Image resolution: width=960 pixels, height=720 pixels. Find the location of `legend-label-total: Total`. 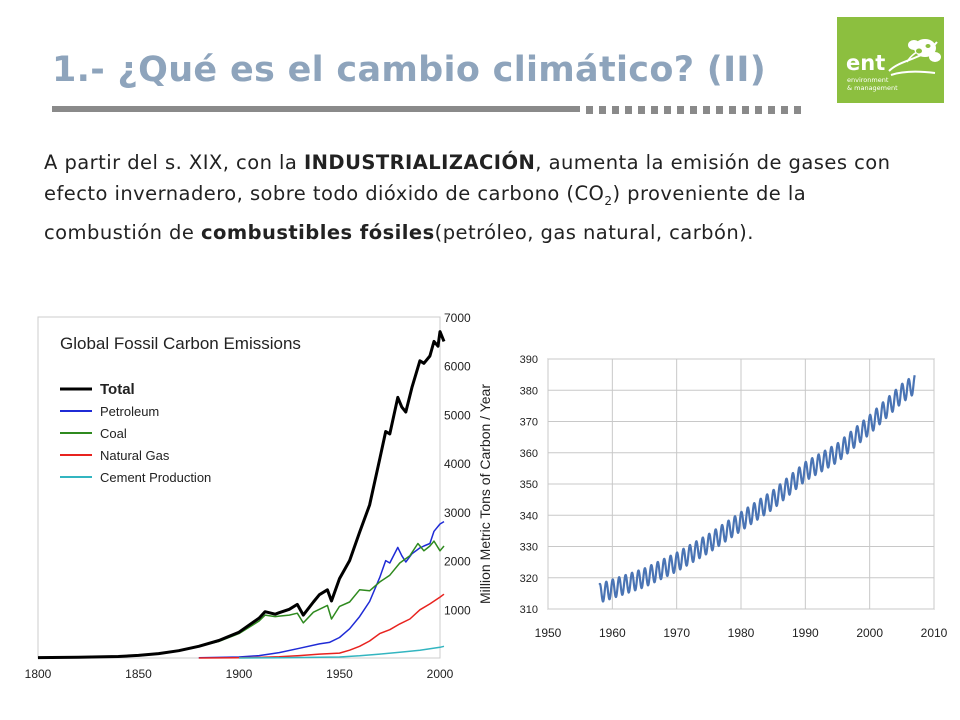

legend-label-total: Total is located at coordinates (117, 389).